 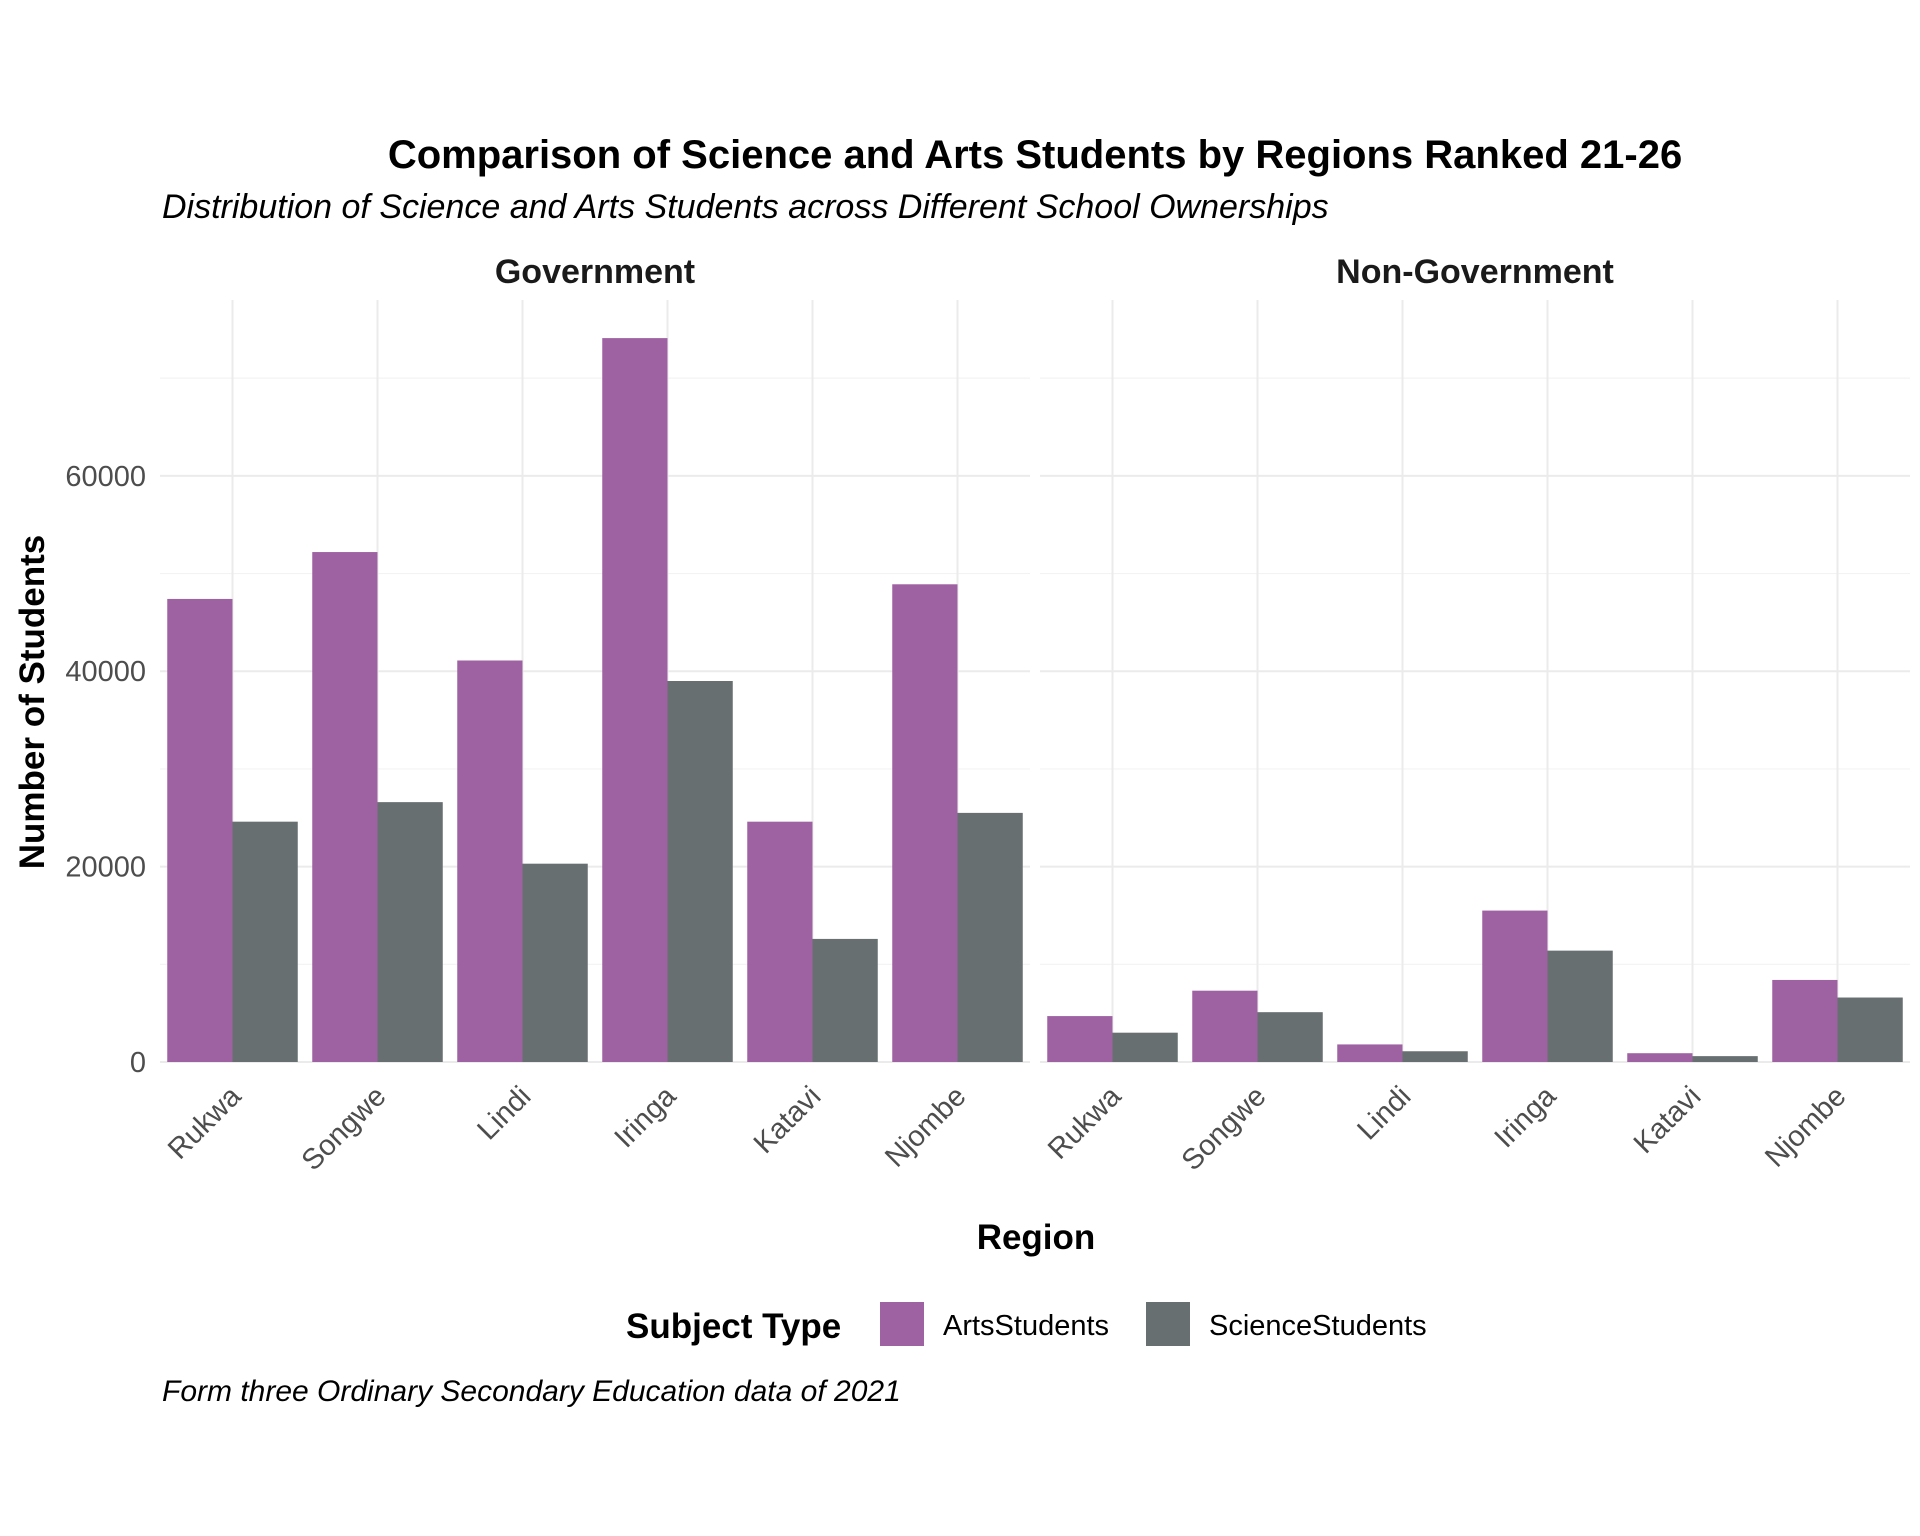 I want to click on legend-label-arts: ArtsStudents, so click(x=1026, y=1326).